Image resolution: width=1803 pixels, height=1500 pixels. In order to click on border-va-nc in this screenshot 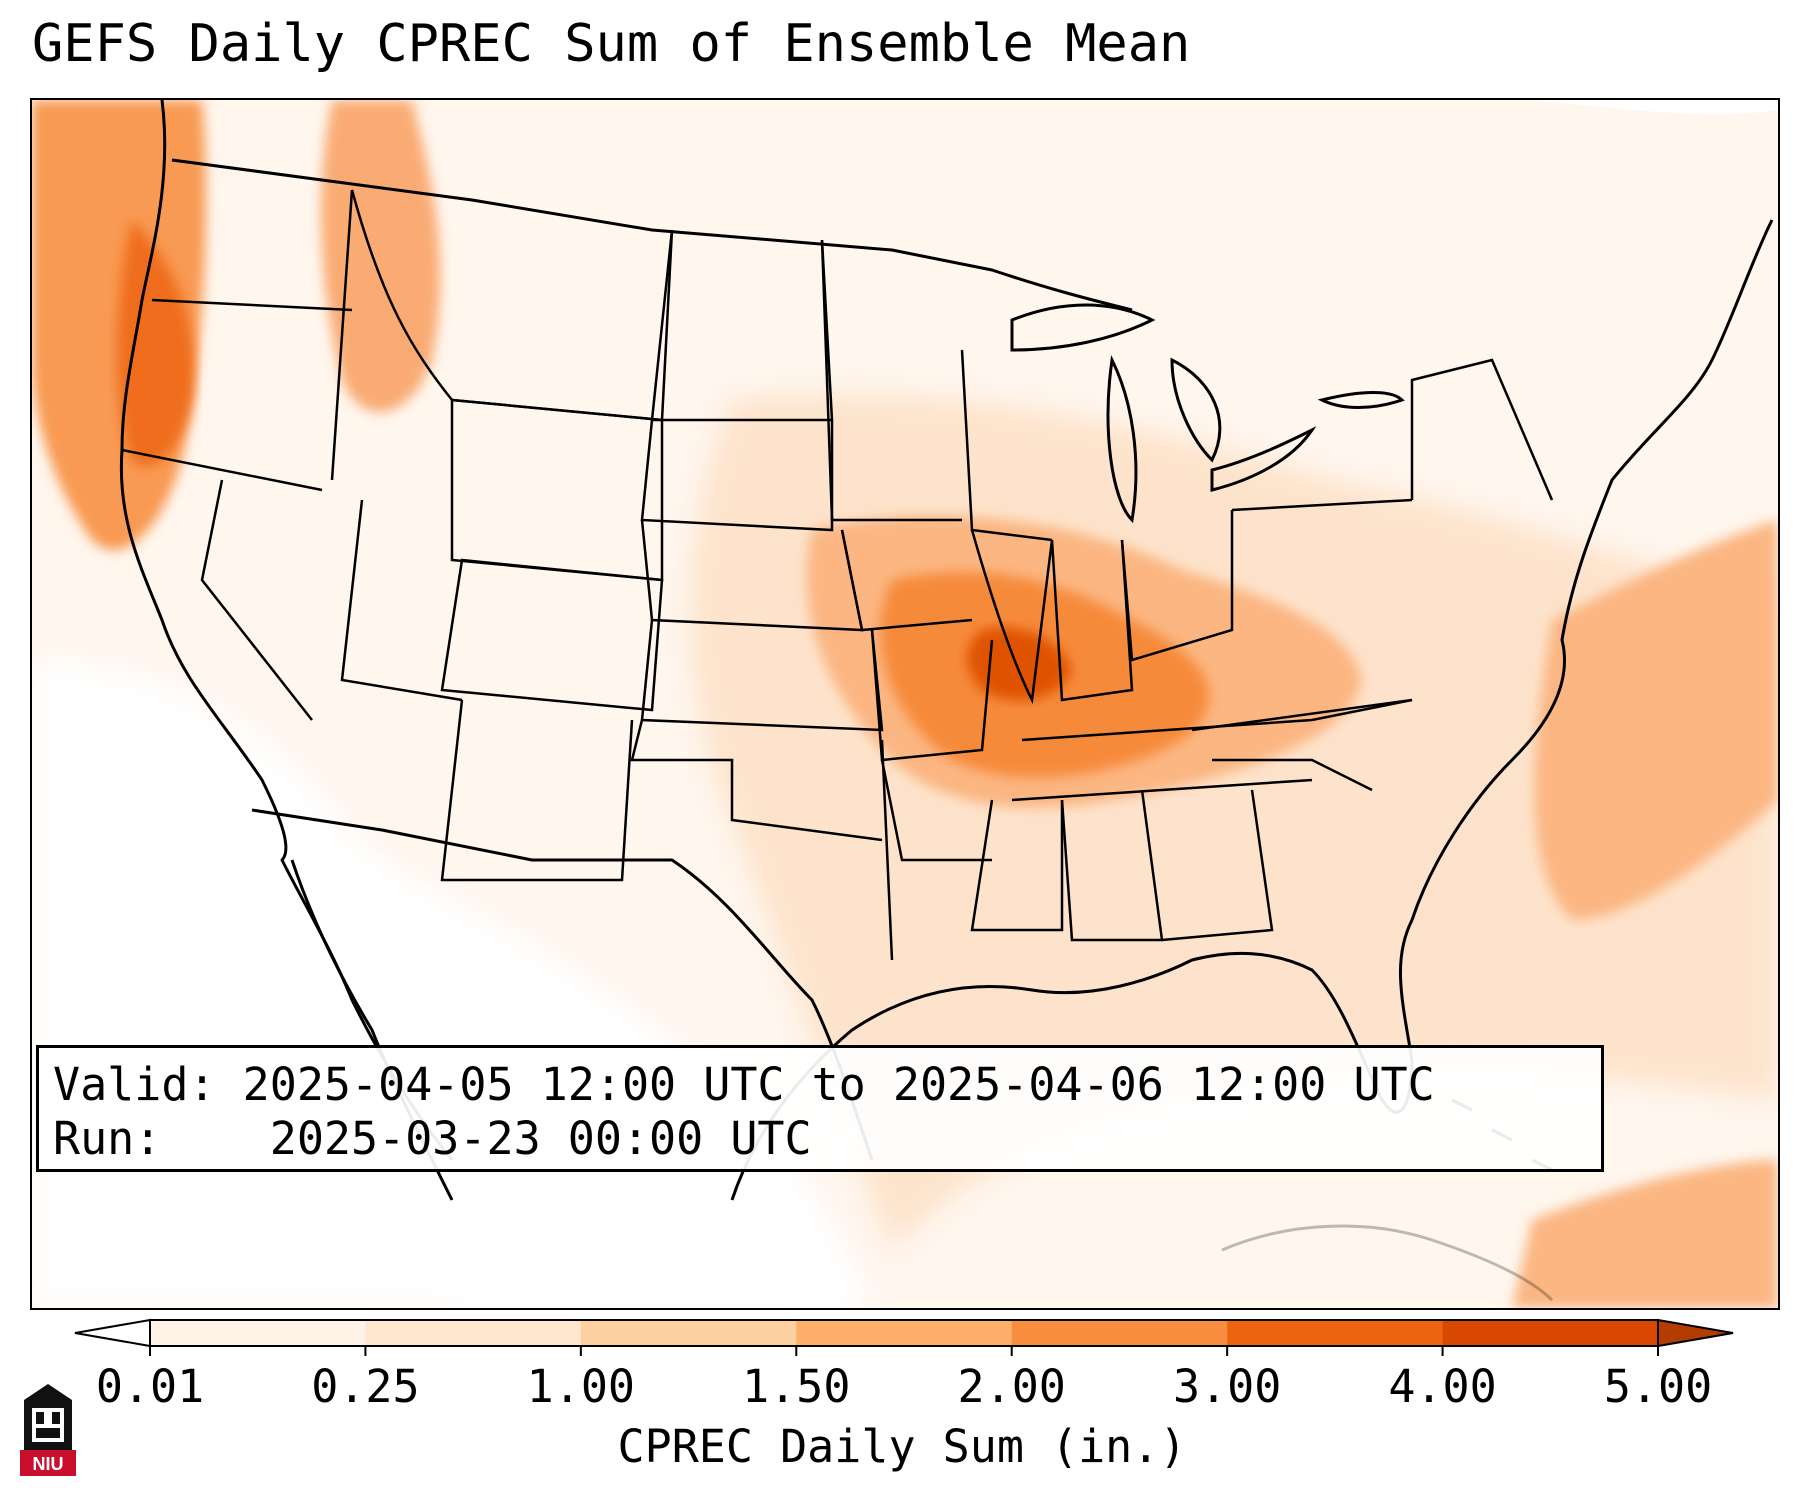, I will do `click(1302, 715)`.